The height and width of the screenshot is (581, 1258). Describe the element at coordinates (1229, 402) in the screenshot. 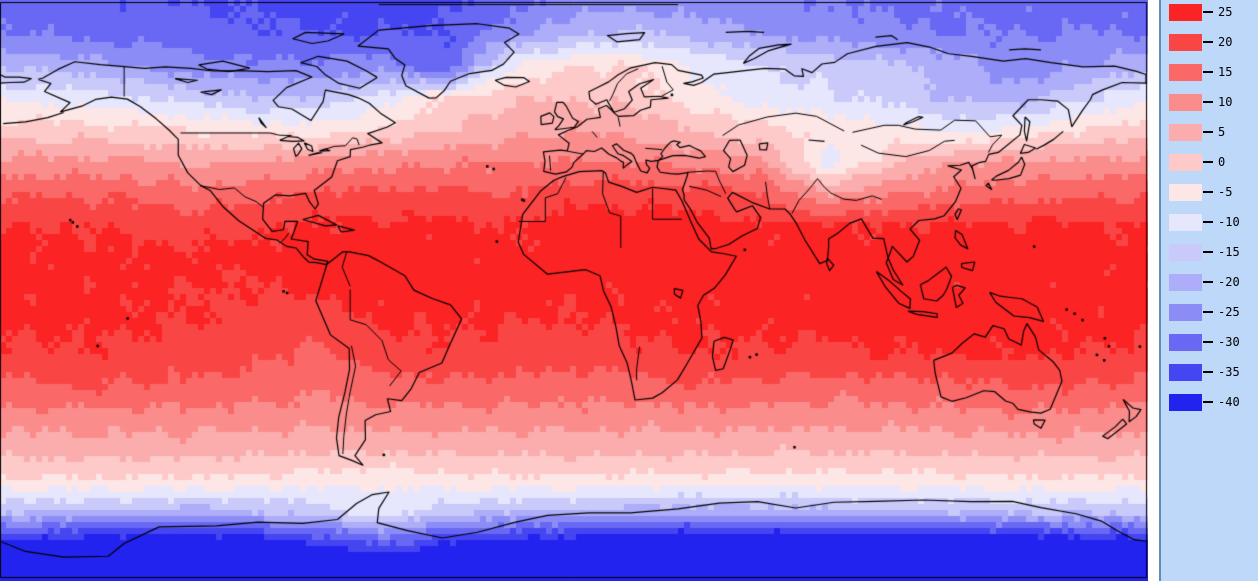

I see `legend-value-label: -40` at that location.